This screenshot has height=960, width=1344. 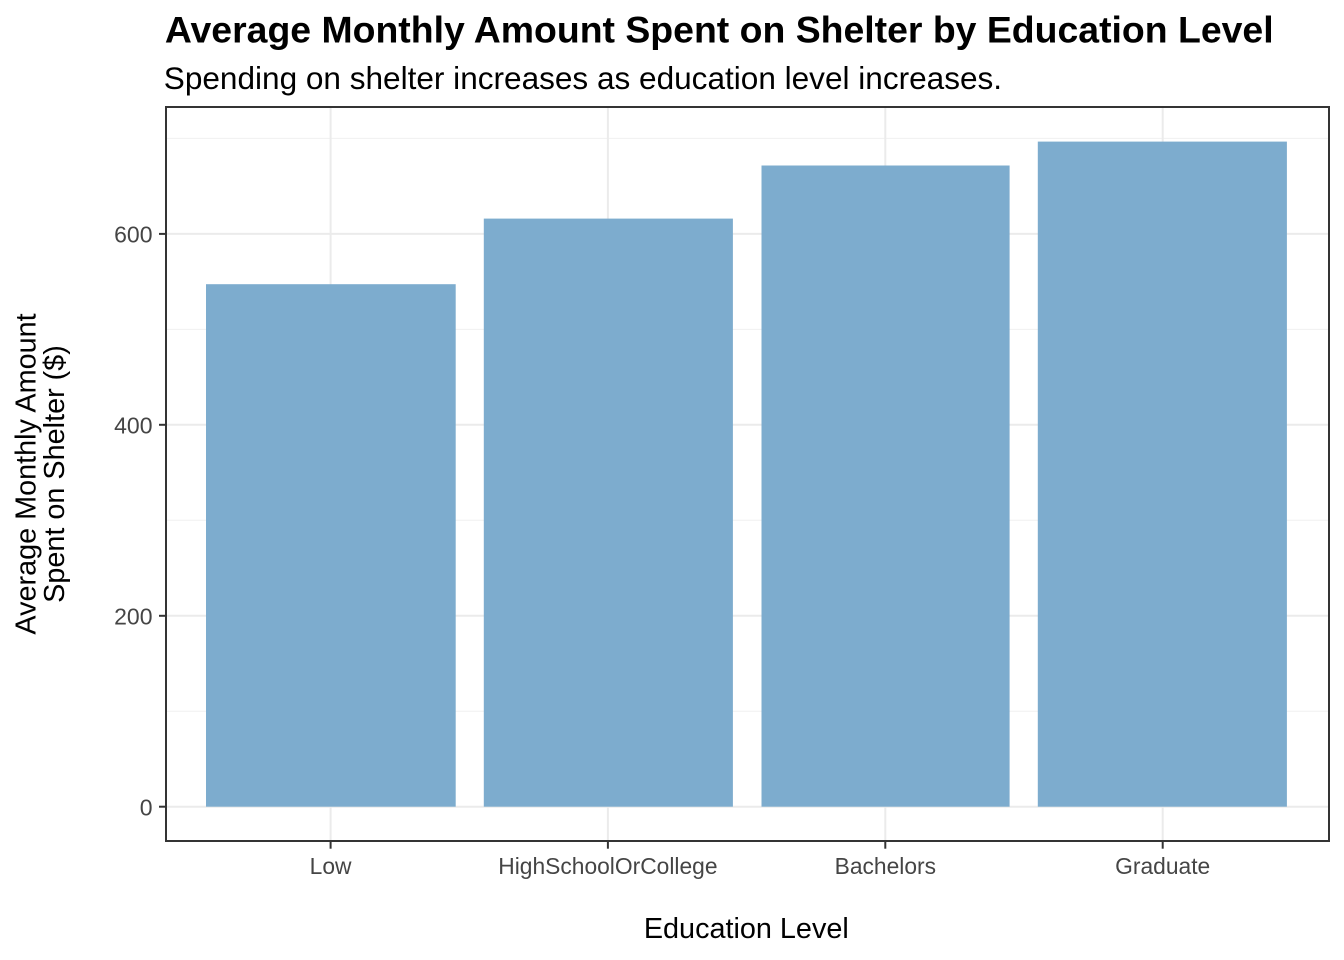 I want to click on svg-text: Graduate, so click(x=1162, y=866).